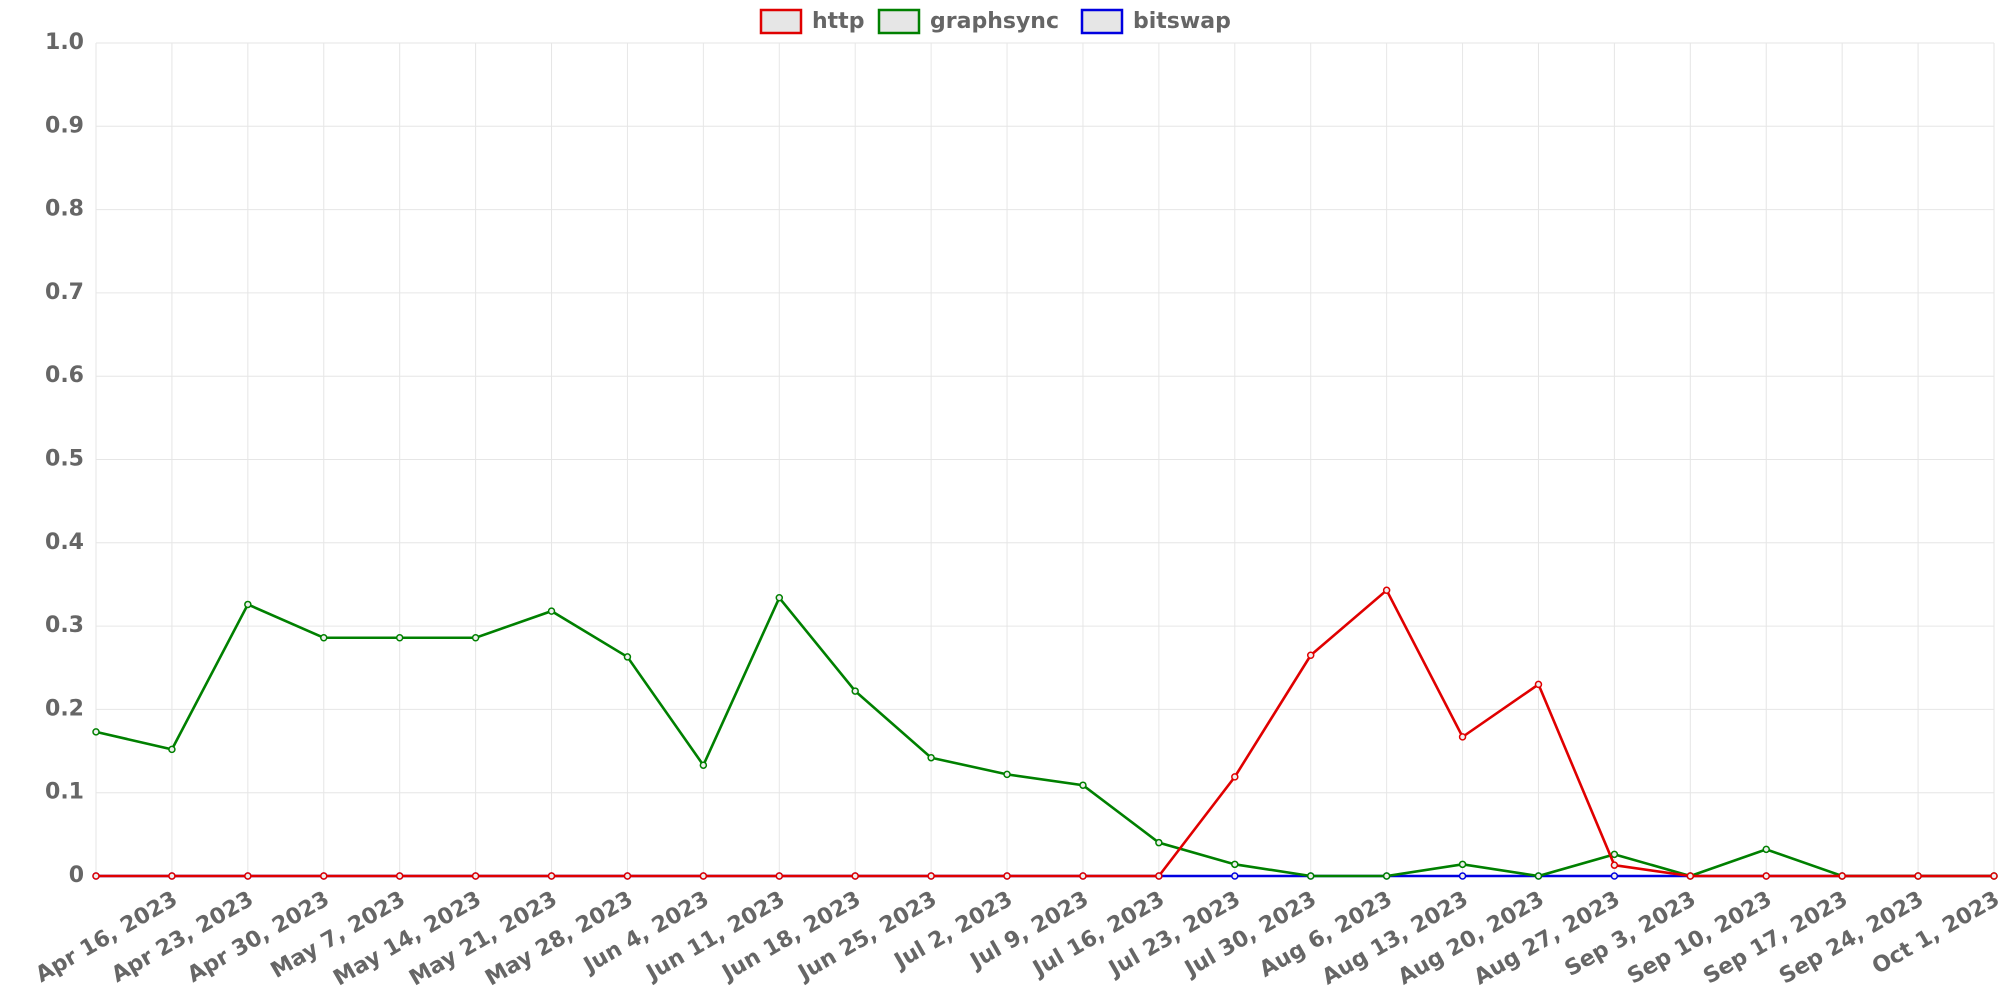 Image resolution: width=2000 pixels, height=1004 pixels. Describe the element at coordinates (64, 625) in the screenshot. I see `y-tick-label: 0.3` at that location.